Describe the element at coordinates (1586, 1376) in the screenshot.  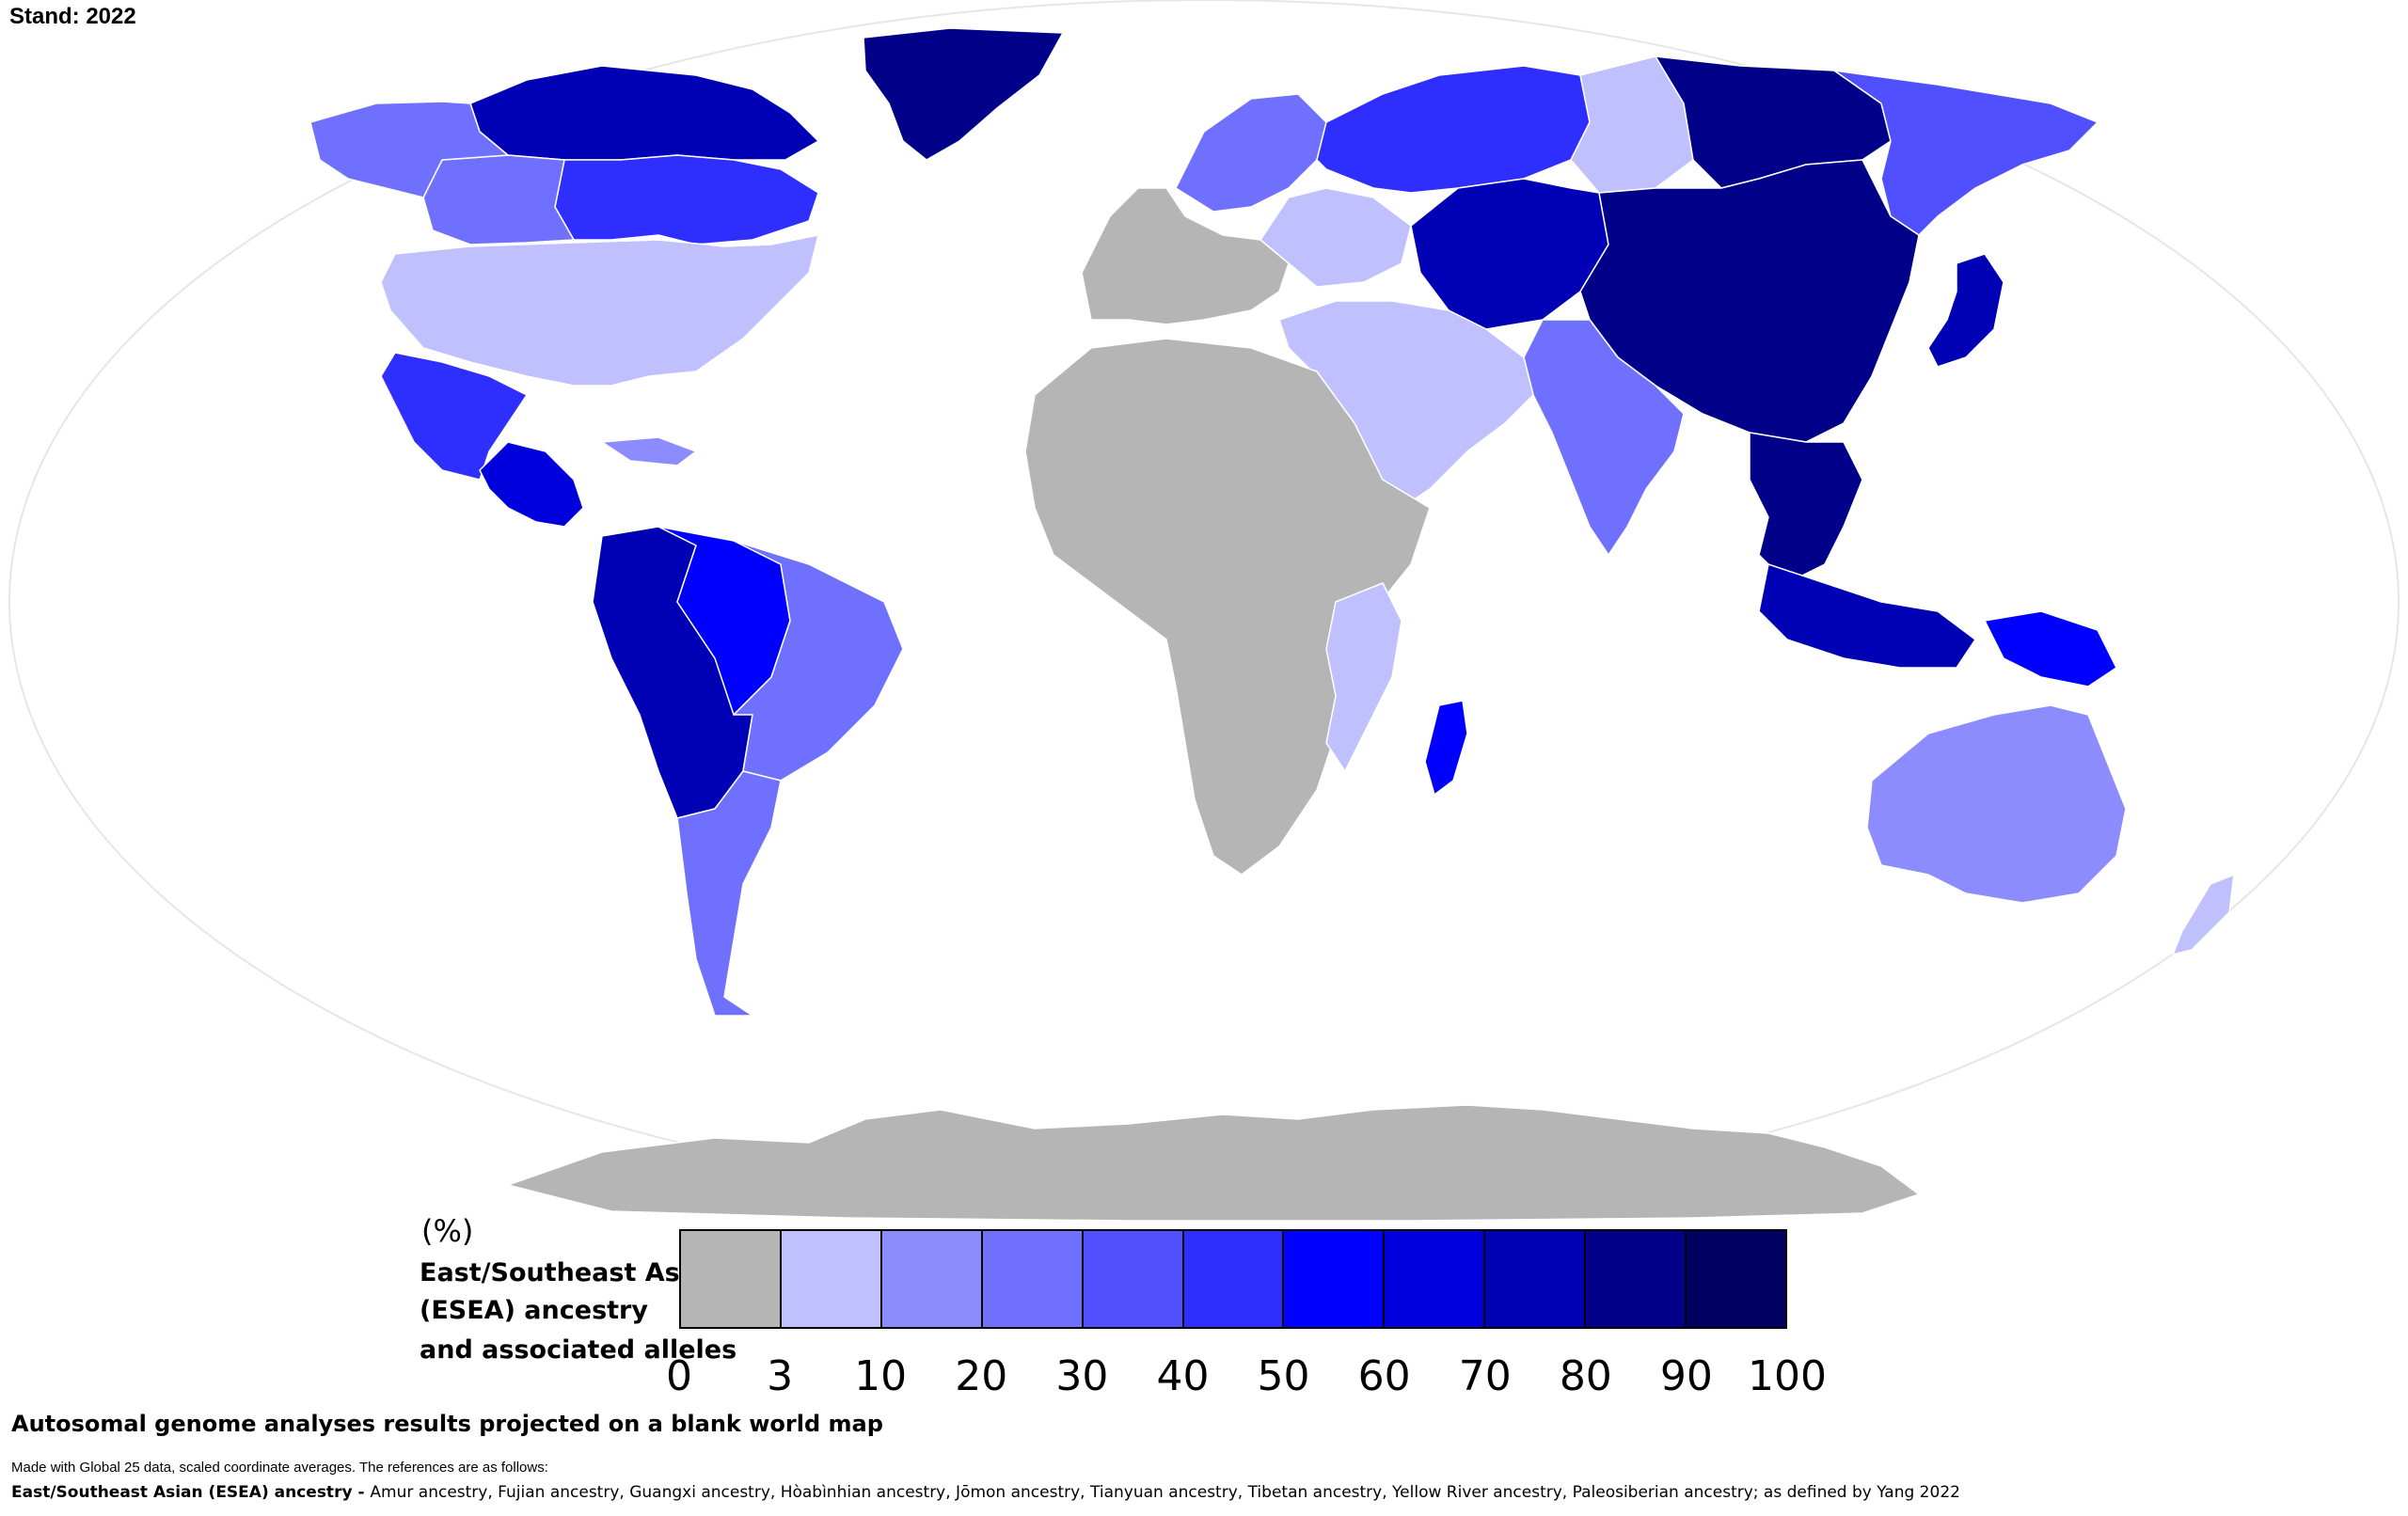
I see `legend-tick-9: 80` at that location.